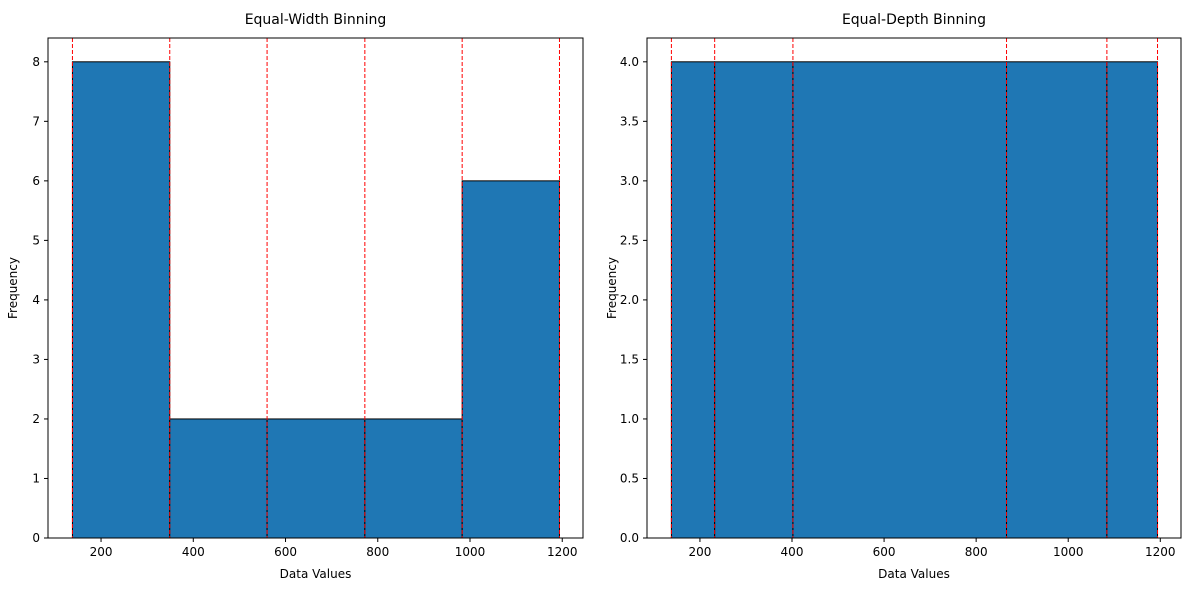 This screenshot has height=590, width=1189. What do you see at coordinates (36, 181) in the screenshot?
I see `y-tick-label: 6` at bounding box center [36, 181].